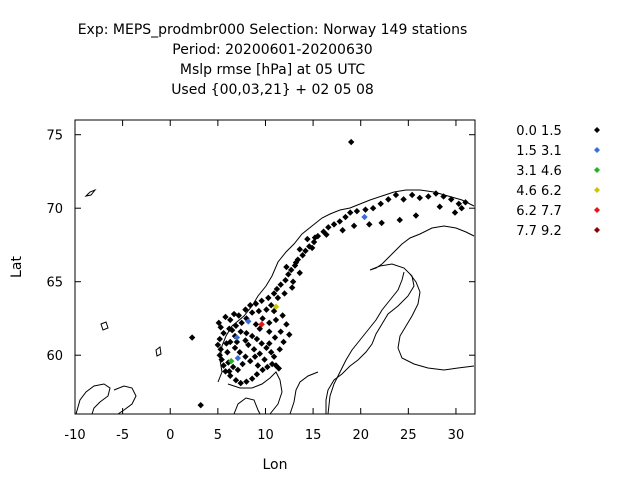  What do you see at coordinates (247, 406) in the screenshot?
I see `denmark-coast` at bounding box center [247, 406].